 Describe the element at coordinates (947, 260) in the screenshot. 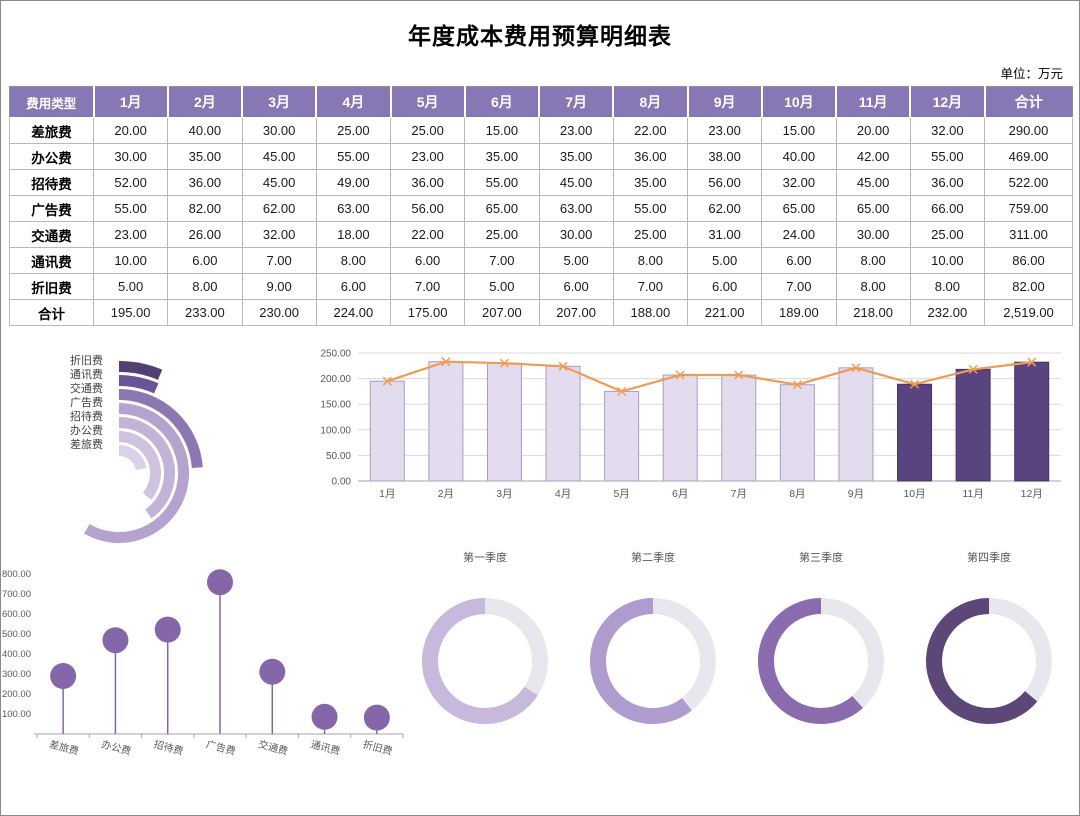

I see `value-cell: 10.00` at that location.